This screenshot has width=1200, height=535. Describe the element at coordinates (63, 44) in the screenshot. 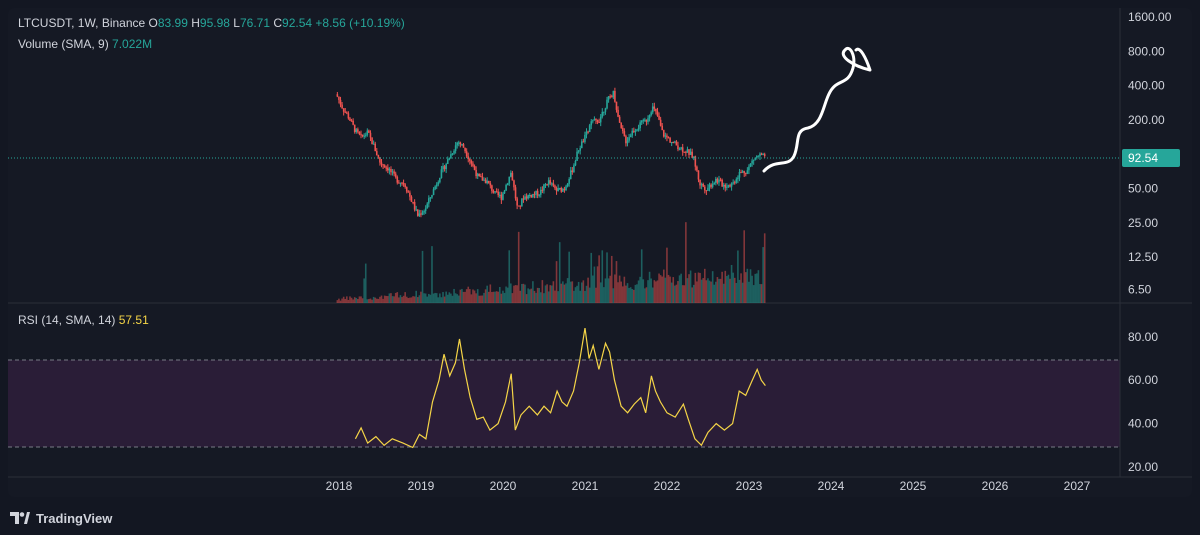

I see `volume-label: Volume (SMA, 9)` at that location.